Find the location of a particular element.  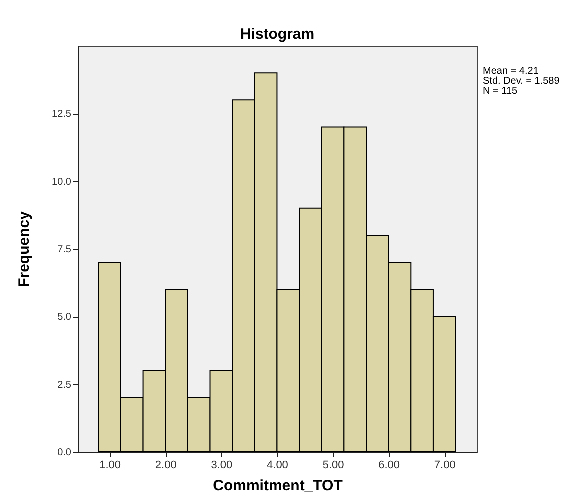

x-tick-label: 2.00 is located at coordinates (166, 466).